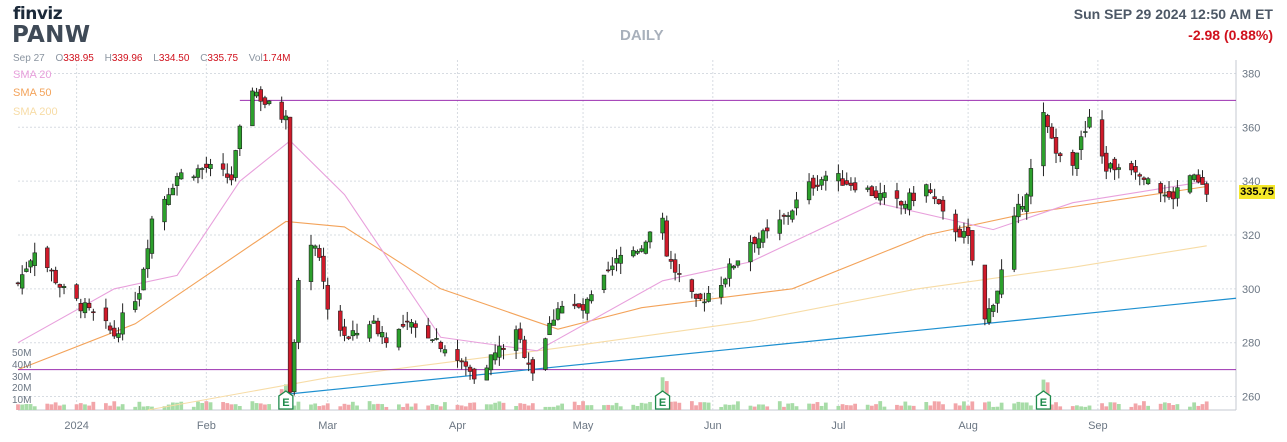 This screenshot has width=1287, height=442. Describe the element at coordinates (35, 112) in the screenshot. I see `legend-sma200: SMA 200` at that location.